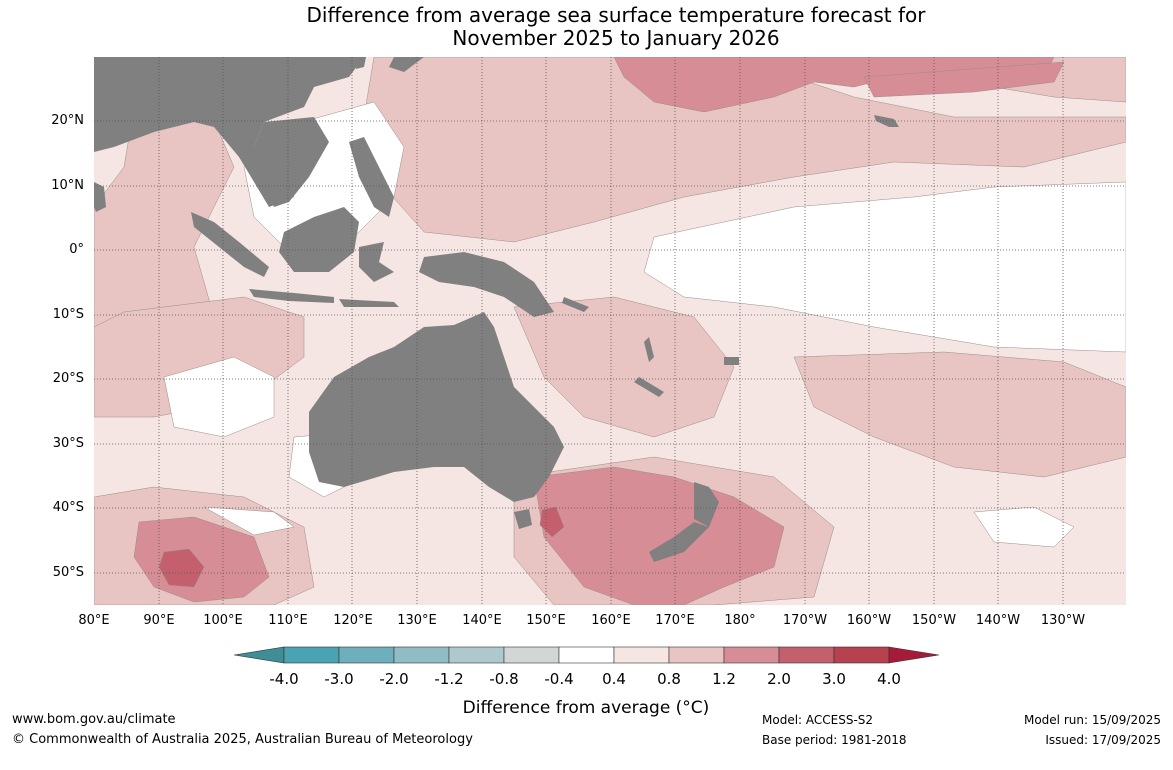 Image resolution: width=1173 pixels, height=770 pixels. Describe the element at coordinates (914, 655) in the screenshot. I see `colorbar-extend-high` at that location.